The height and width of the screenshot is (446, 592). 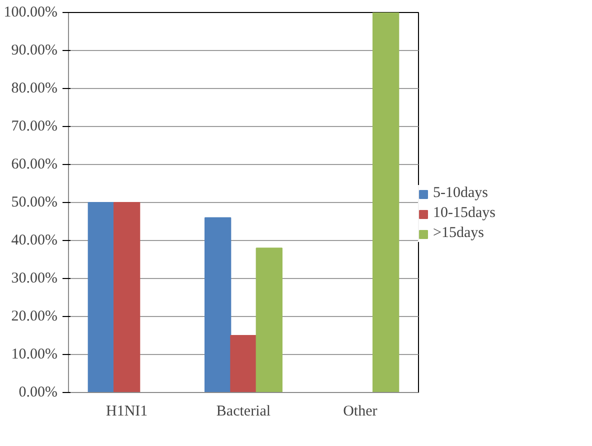 What do you see at coordinates (127, 412) in the screenshot?
I see `x-tick-label: H1NI1` at bounding box center [127, 412].